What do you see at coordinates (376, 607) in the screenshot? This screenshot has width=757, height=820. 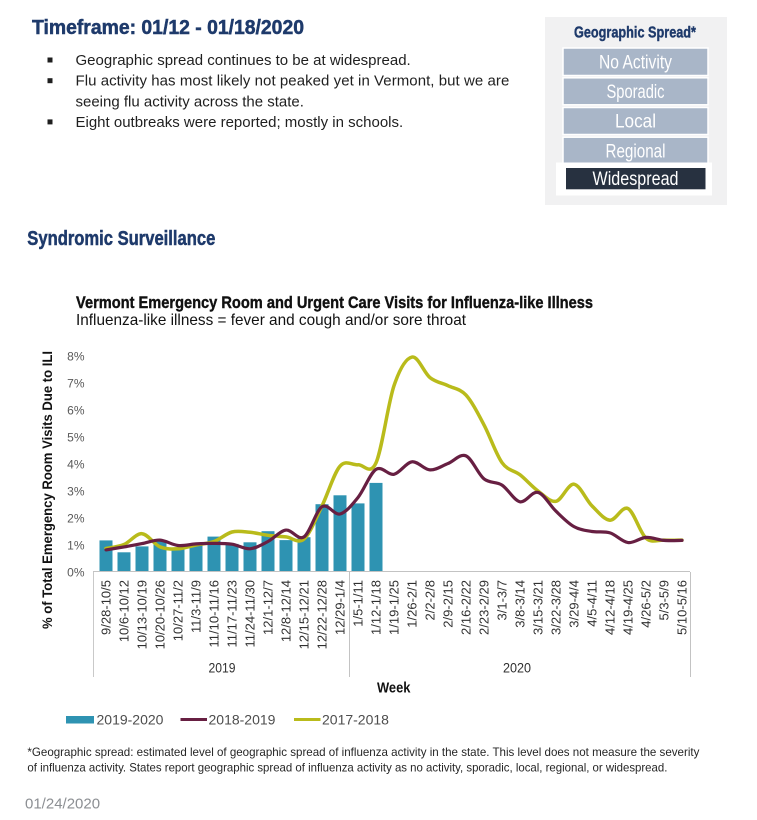 I see `svg-text: 1/12-1/18` at bounding box center [376, 607].